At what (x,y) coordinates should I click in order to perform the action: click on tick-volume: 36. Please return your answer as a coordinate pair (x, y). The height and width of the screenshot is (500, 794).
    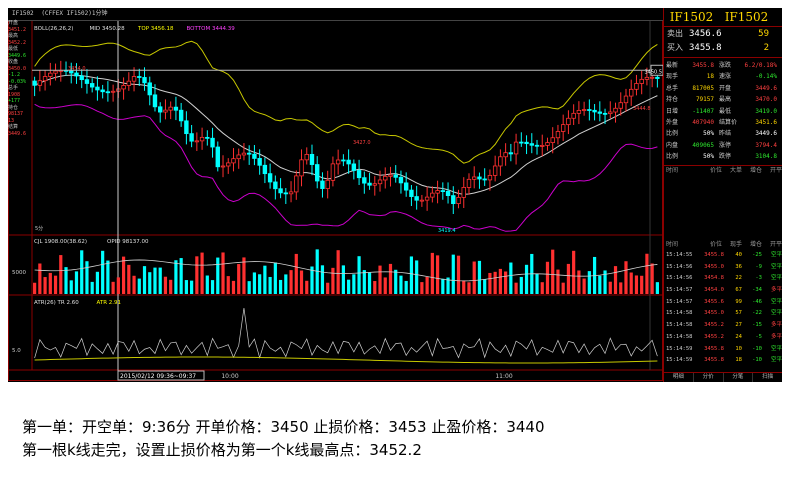
    Looking at the image, I should click on (738, 266).